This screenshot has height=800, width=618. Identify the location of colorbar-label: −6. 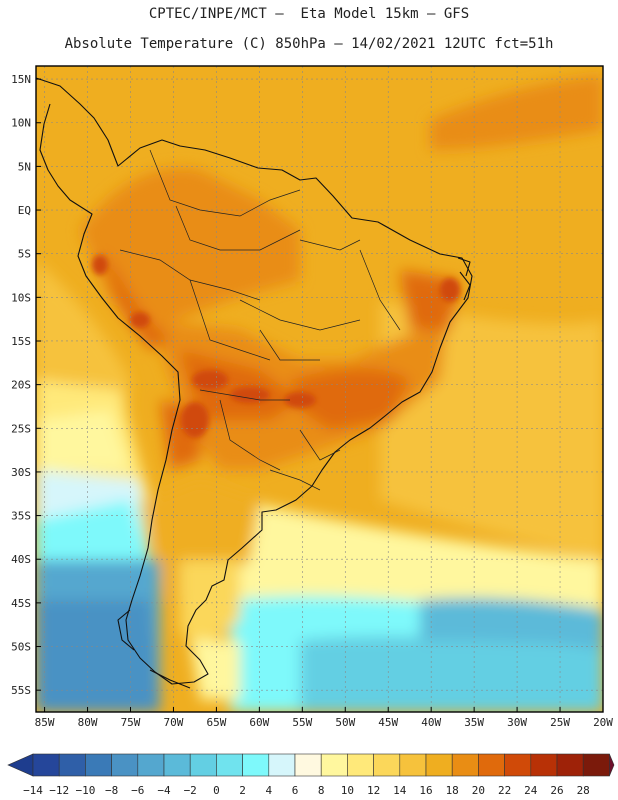
(137, 790).